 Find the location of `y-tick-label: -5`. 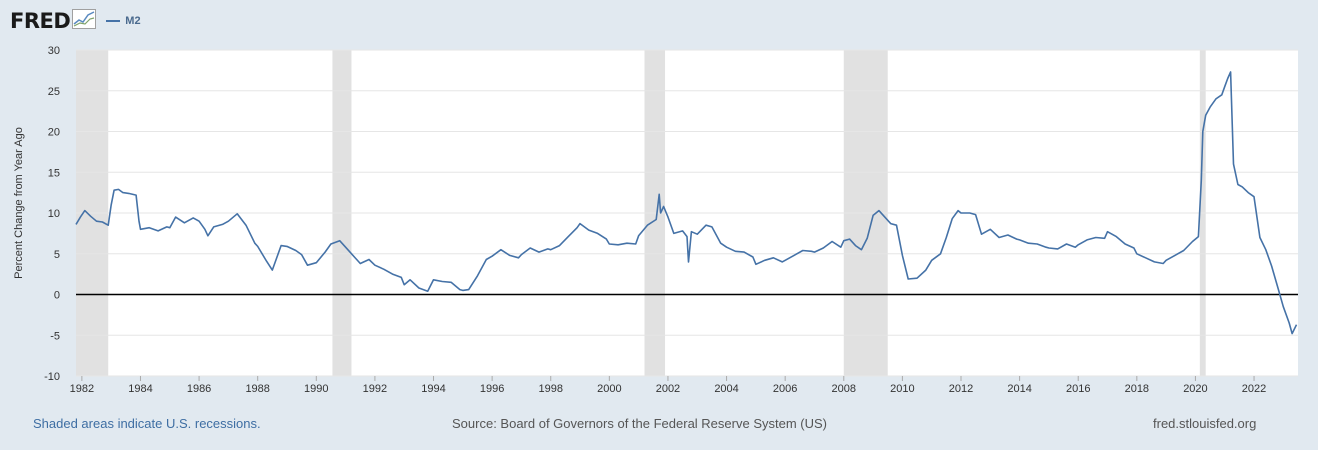

y-tick-label: -5 is located at coordinates (55, 336).